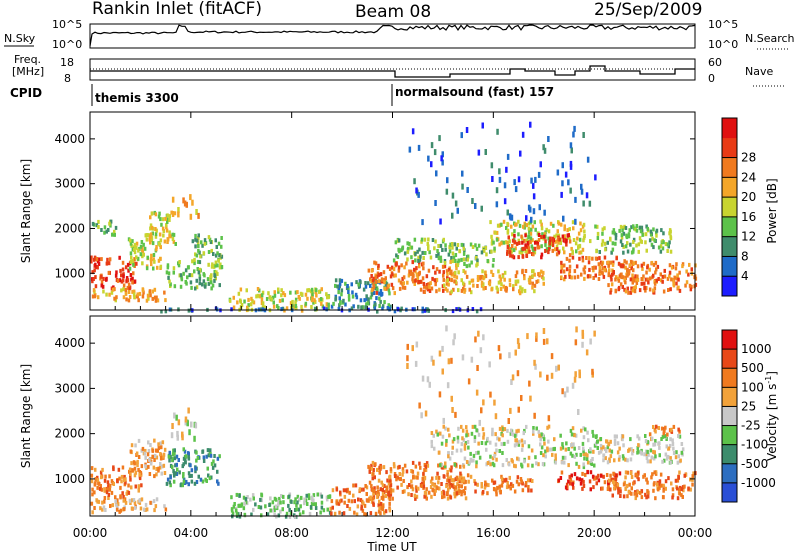 This screenshot has width=800, height=554. Describe the element at coordinates (177, 9) in the screenshot. I see `plot-title: Rankin Inlet (fitACF)` at that location.